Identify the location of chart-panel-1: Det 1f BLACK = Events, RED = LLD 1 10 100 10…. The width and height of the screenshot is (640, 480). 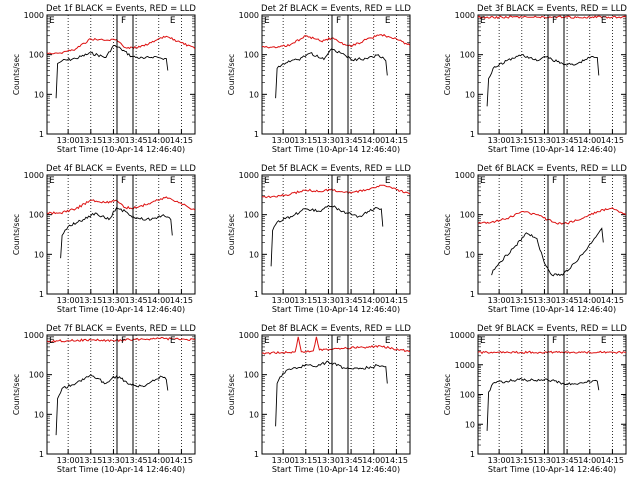
(104, 79).